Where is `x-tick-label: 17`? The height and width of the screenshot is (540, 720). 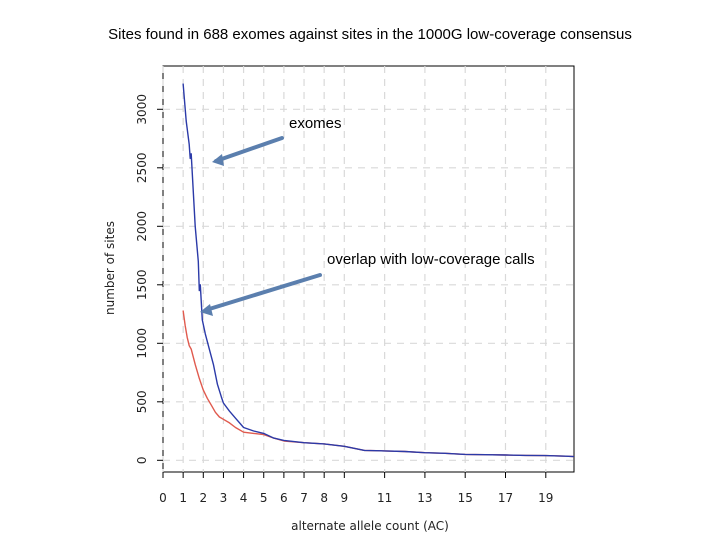
x-tick-label: 17 is located at coordinates (505, 498).